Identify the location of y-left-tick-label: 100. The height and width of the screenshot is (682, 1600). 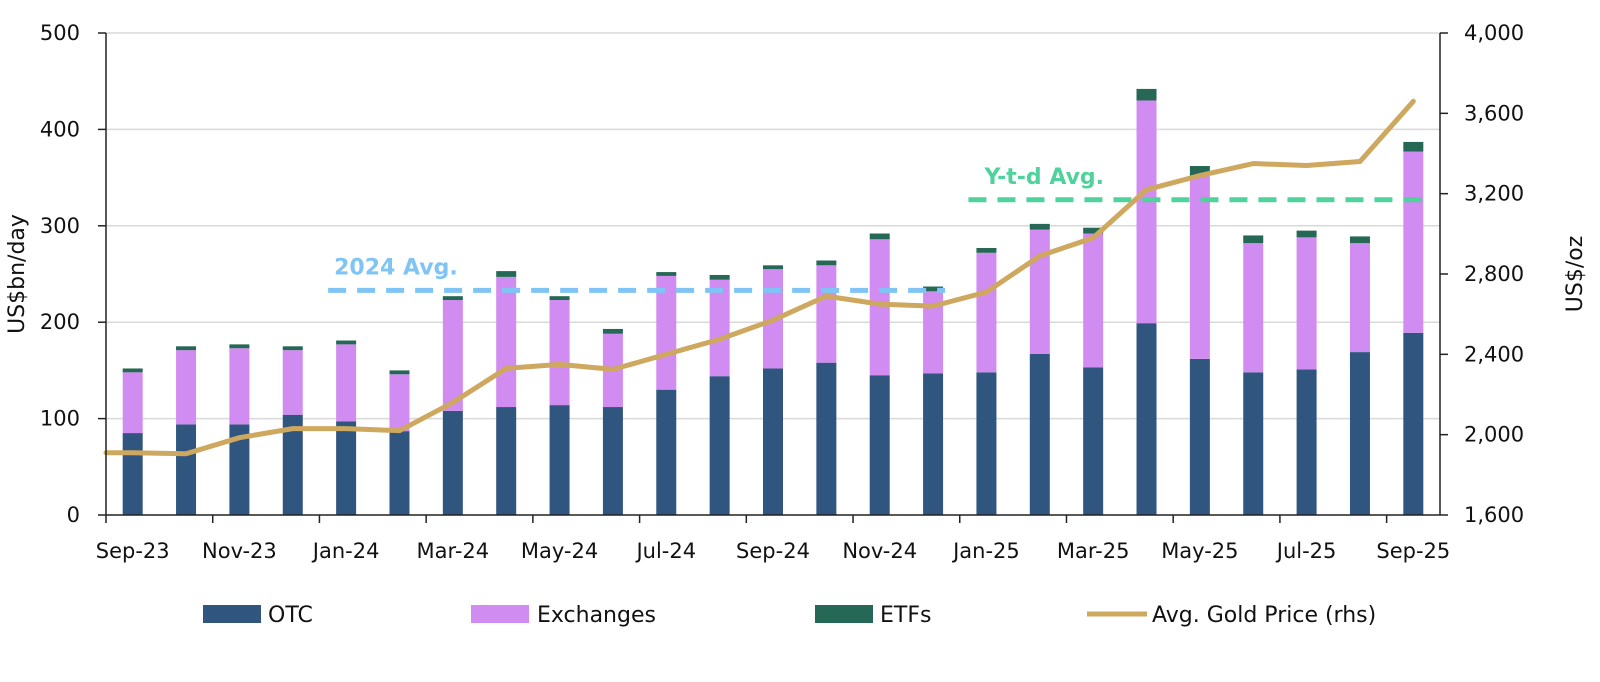
(60, 419).